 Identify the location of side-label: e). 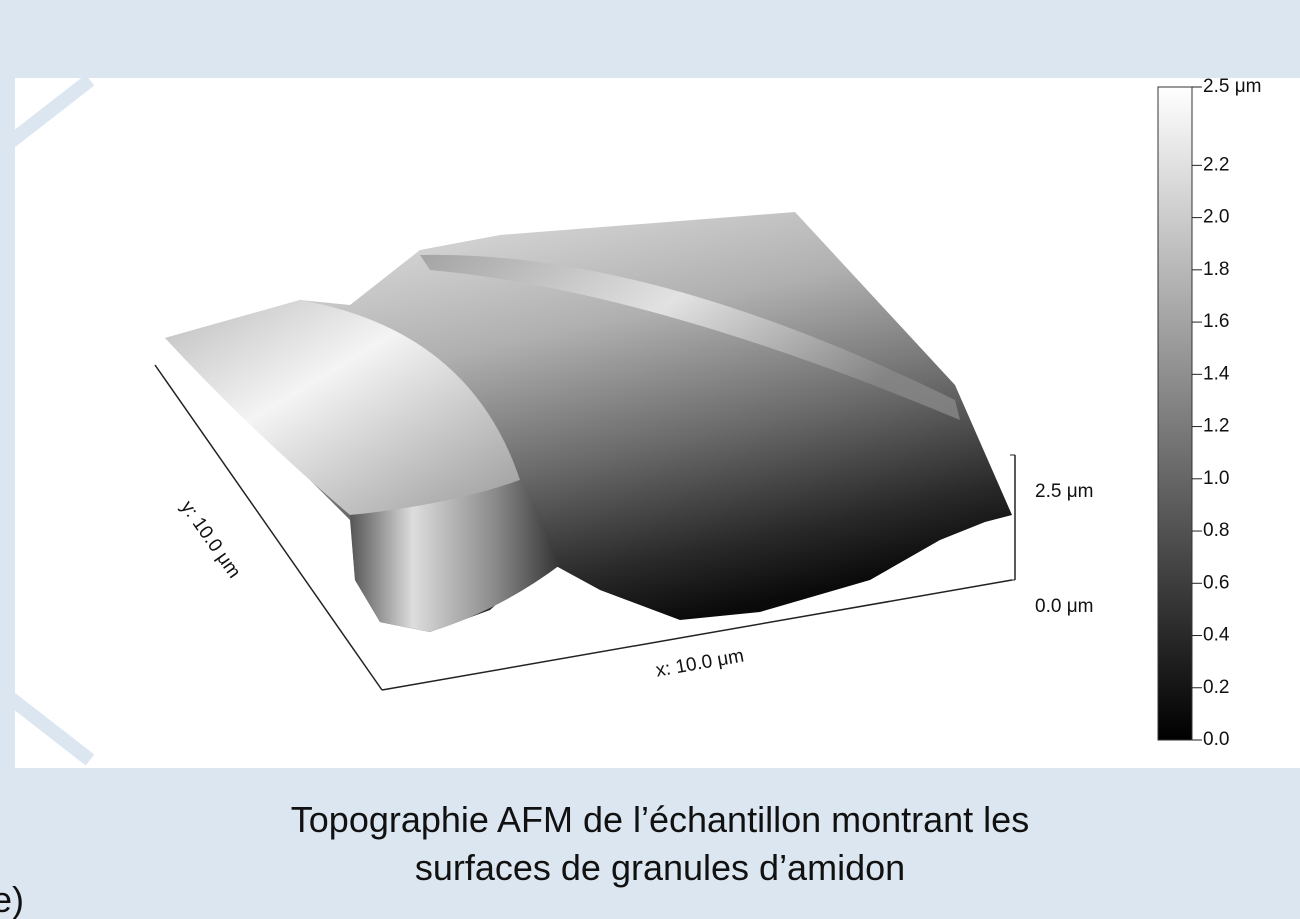
(12, 899).